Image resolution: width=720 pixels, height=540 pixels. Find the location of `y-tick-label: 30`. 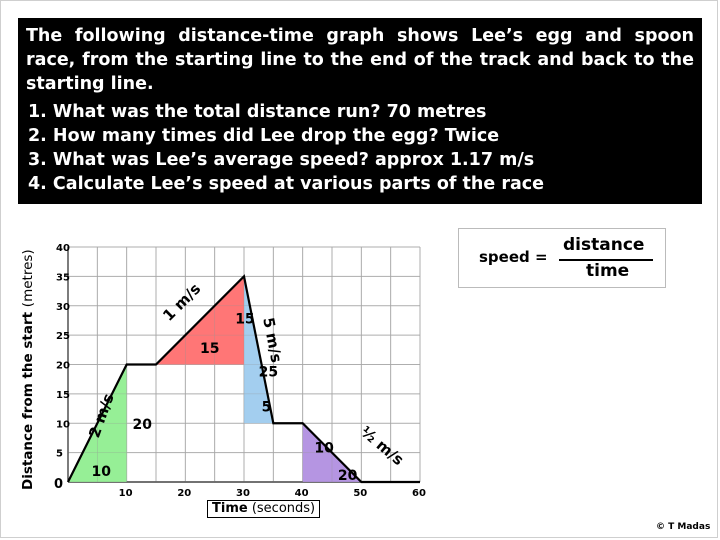

y-tick-label: 30 is located at coordinates (63, 307).